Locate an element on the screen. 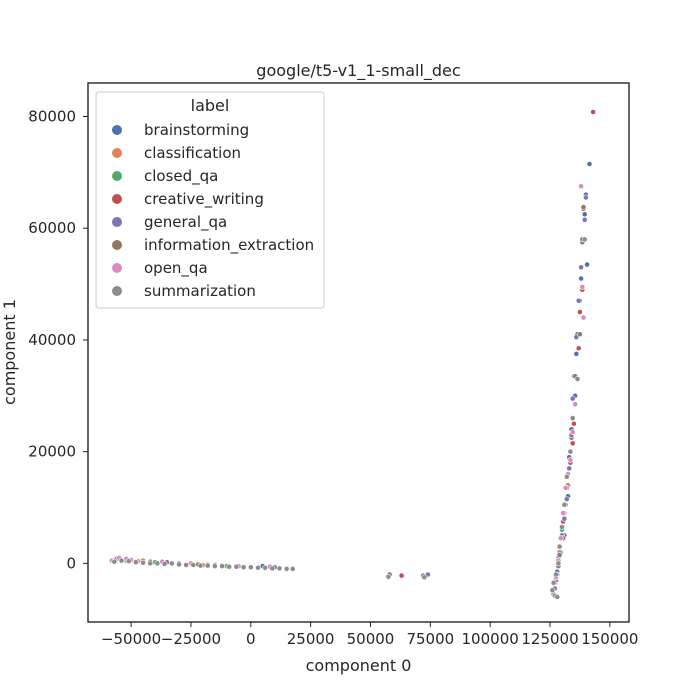 The image size is (700, 700). legend-label-closed-qa: closed_qa is located at coordinates (181, 176).